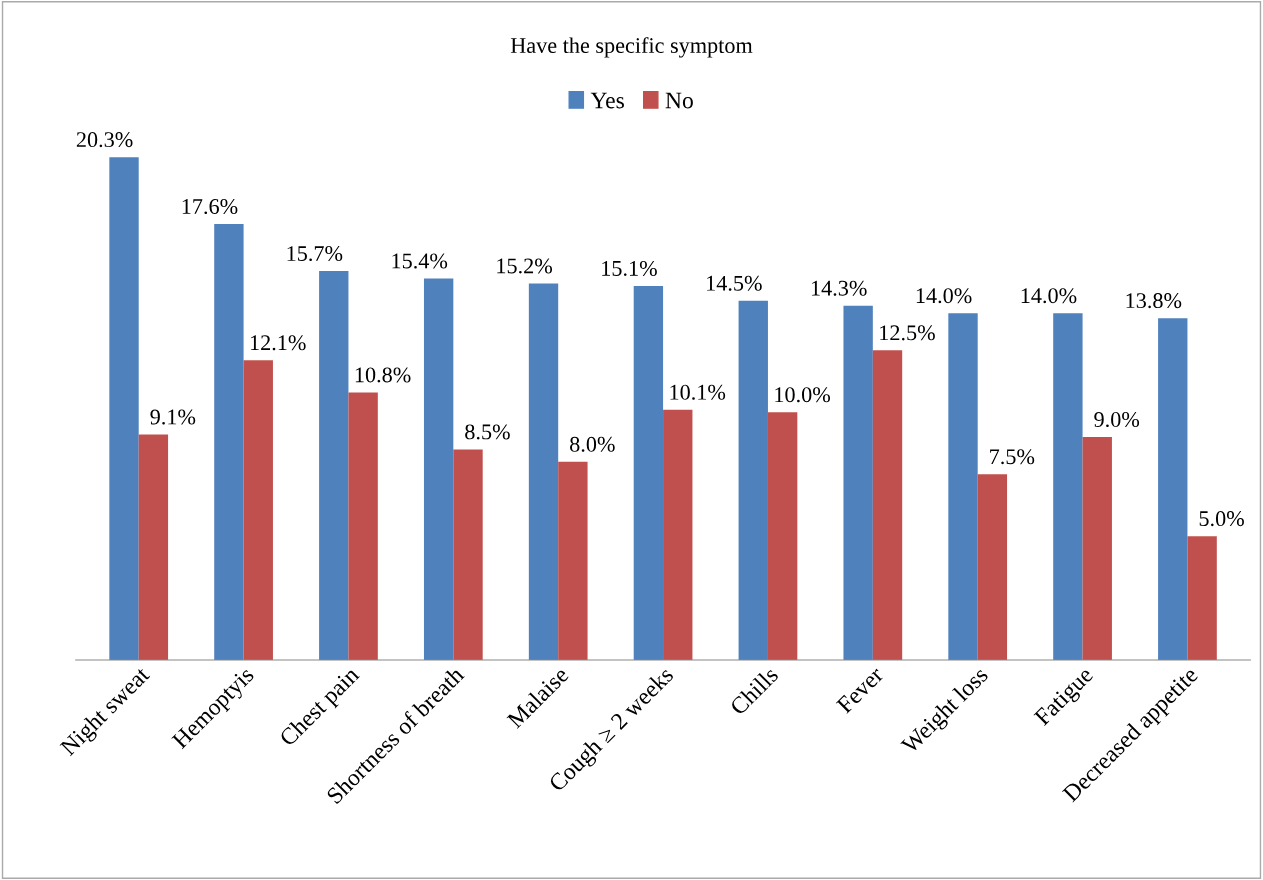  What do you see at coordinates (420, 261) in the screenshot?
I see `data-label: 15.4%` at bounding box center [420, 261].